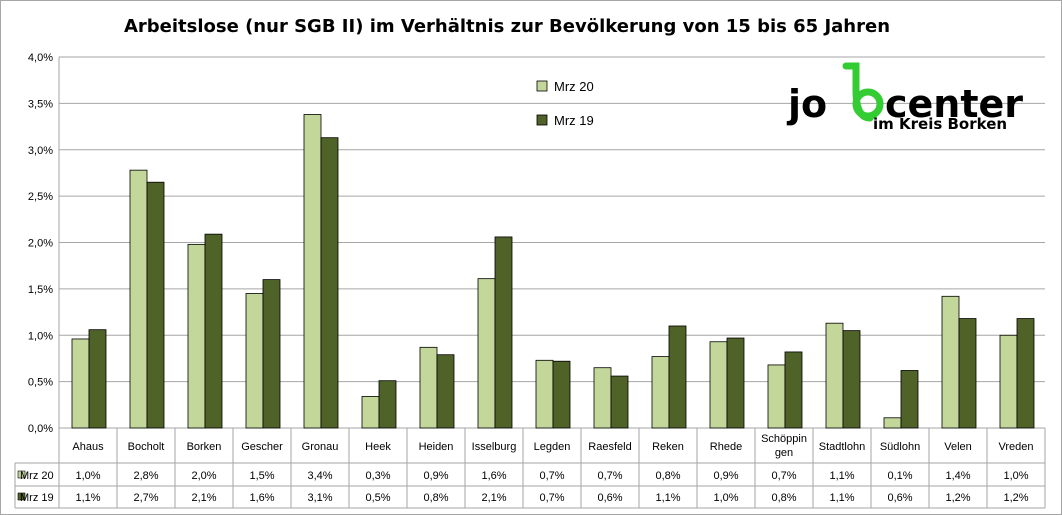  Describe the element at coordinates (37, 476) in the screenshot. I see `table-series-label: Mrz 20` at that location.